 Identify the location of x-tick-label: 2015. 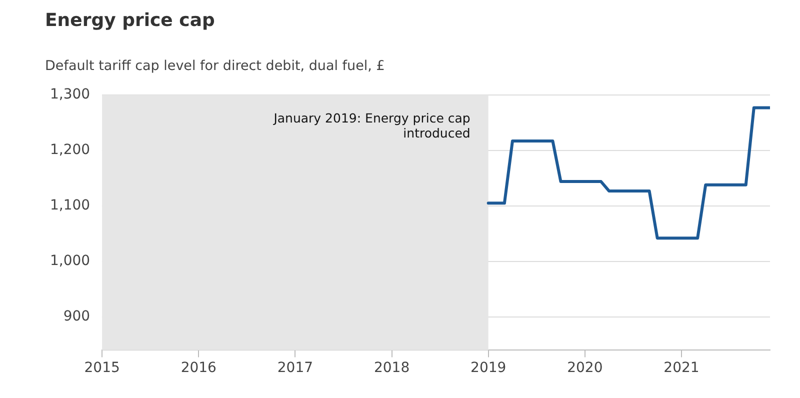
(102, 368).